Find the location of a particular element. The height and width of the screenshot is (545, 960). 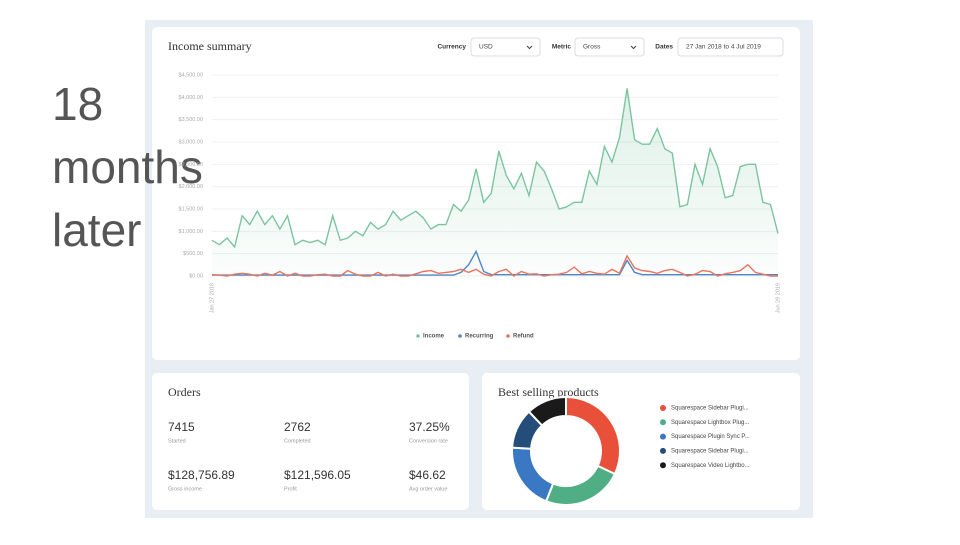

x-tick-label: Jan 27 2018 is located at coordinates (212, 298).